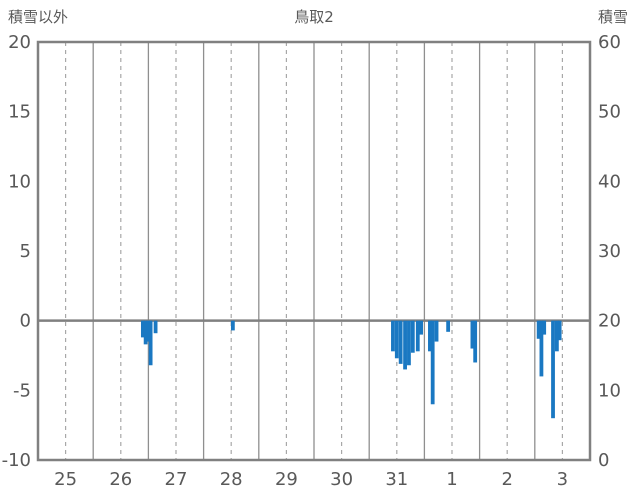 The width and height of the screenshot is (636, 501). What do you see at coordinates (562, 479) in the screenshot?
I see `x-tick-label: 3` at bounding box center [562, 479].